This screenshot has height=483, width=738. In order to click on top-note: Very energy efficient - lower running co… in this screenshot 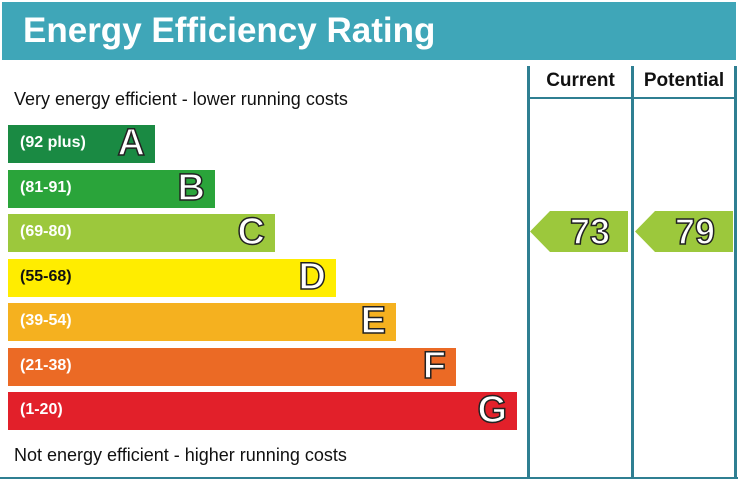, I will do `click(181, 99)`.